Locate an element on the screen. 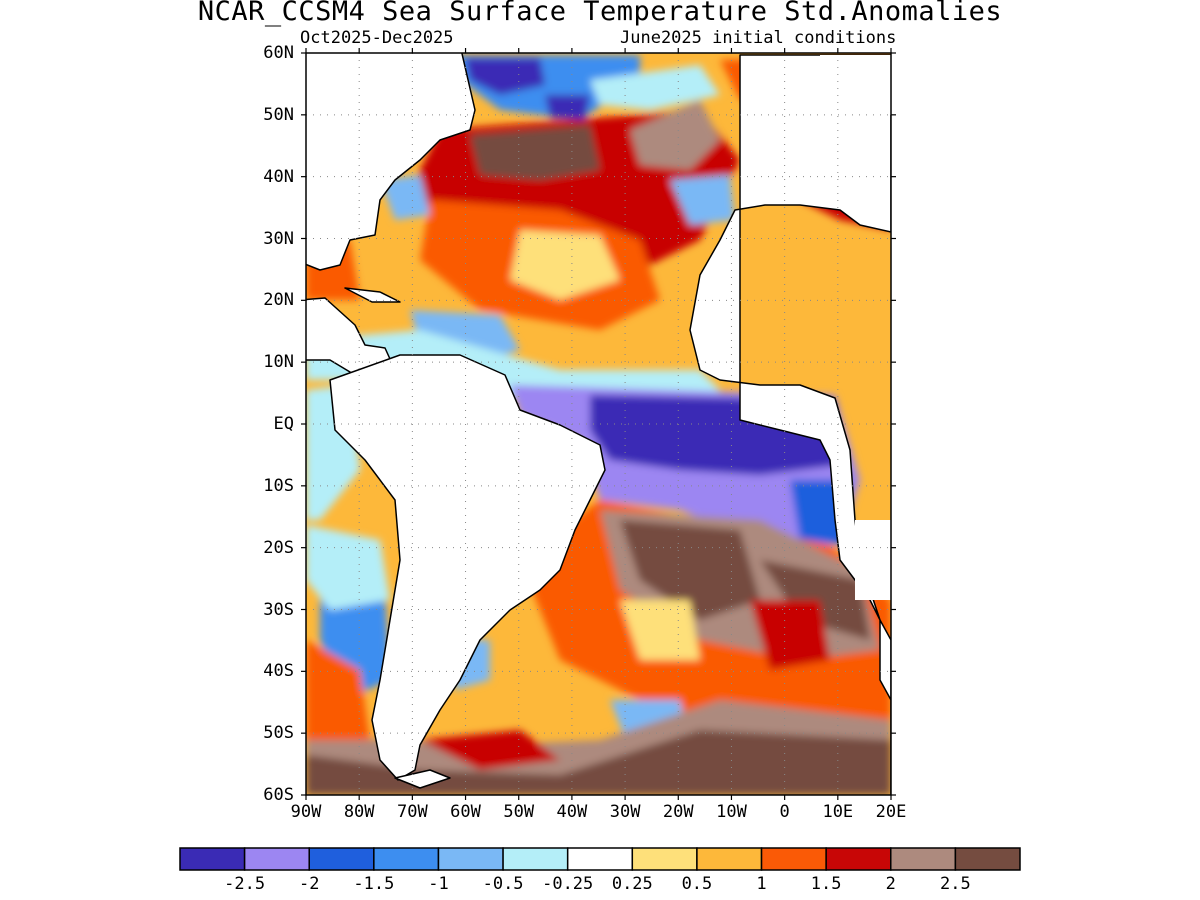 The image size is (1200, 900). longitude-label: 70W is located at coordinates (412, 812).